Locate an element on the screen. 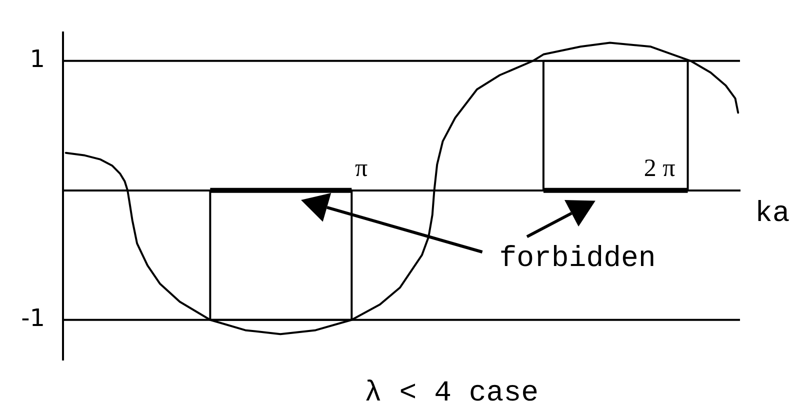  x-tick-label: π is located at coordinates (361, 168).